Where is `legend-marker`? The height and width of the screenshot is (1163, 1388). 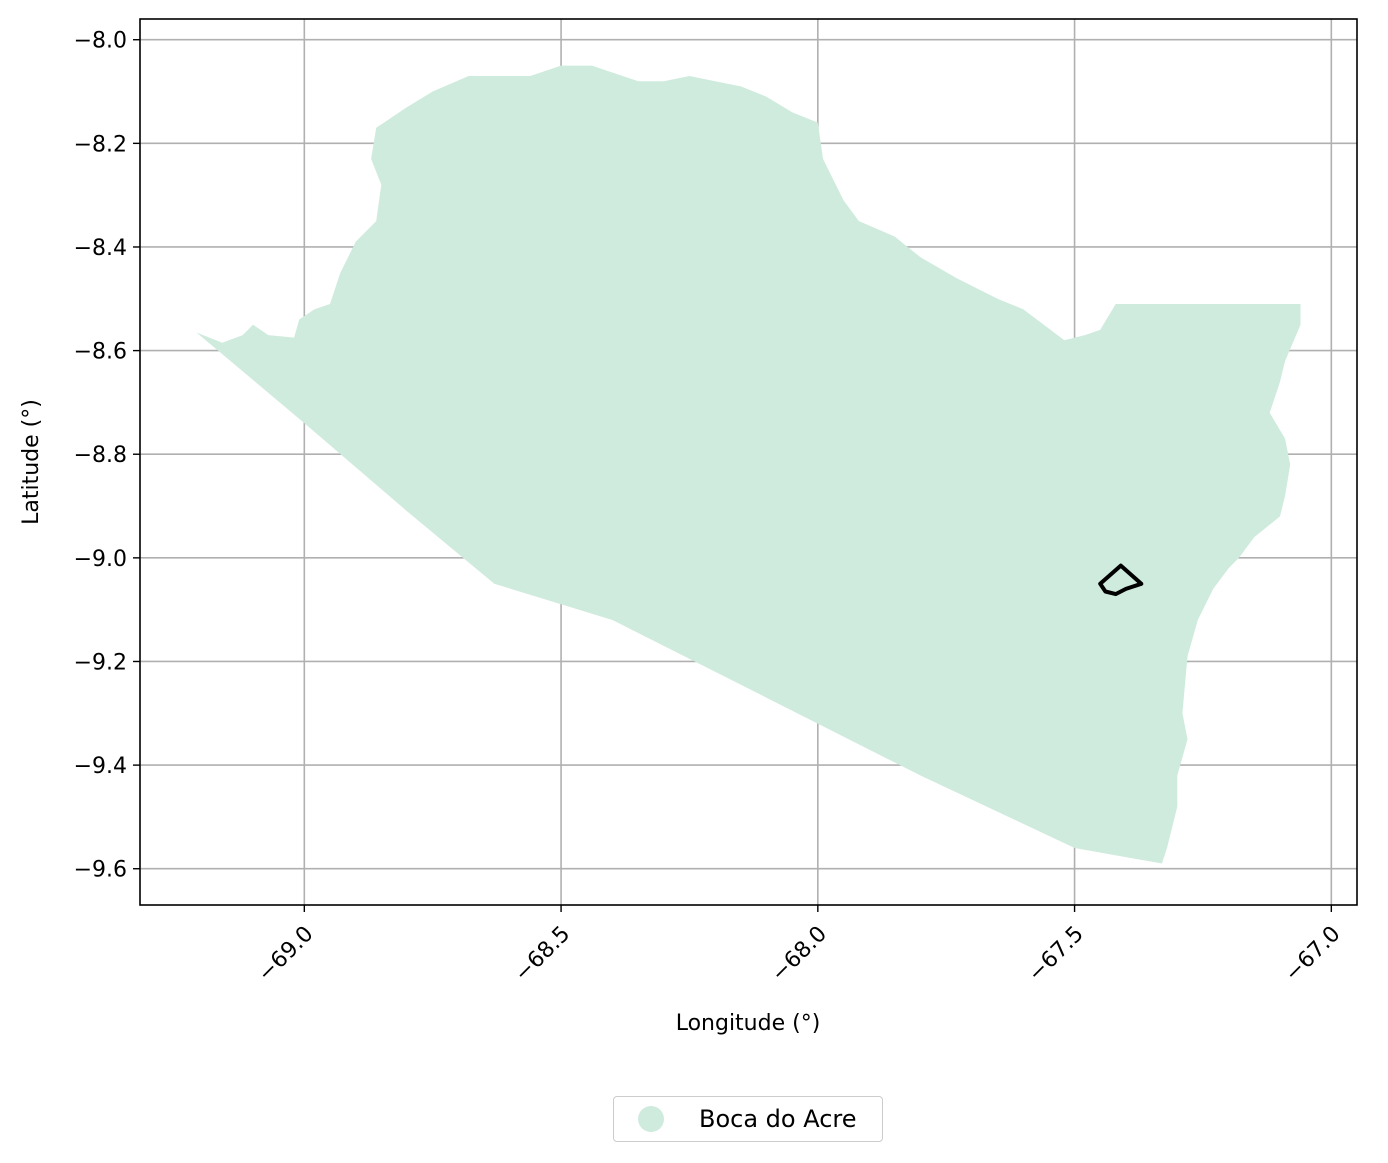 legend-marker is located at coordinates (651, 1119).